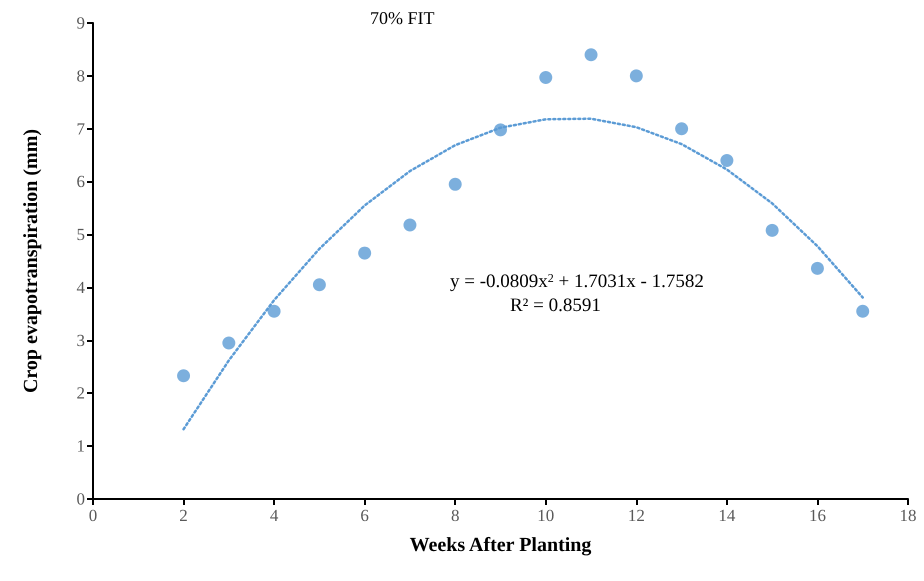 The height and width of the screenshot is (581, 924). I want to click on y-tick-label: 3, so click(80, 340).